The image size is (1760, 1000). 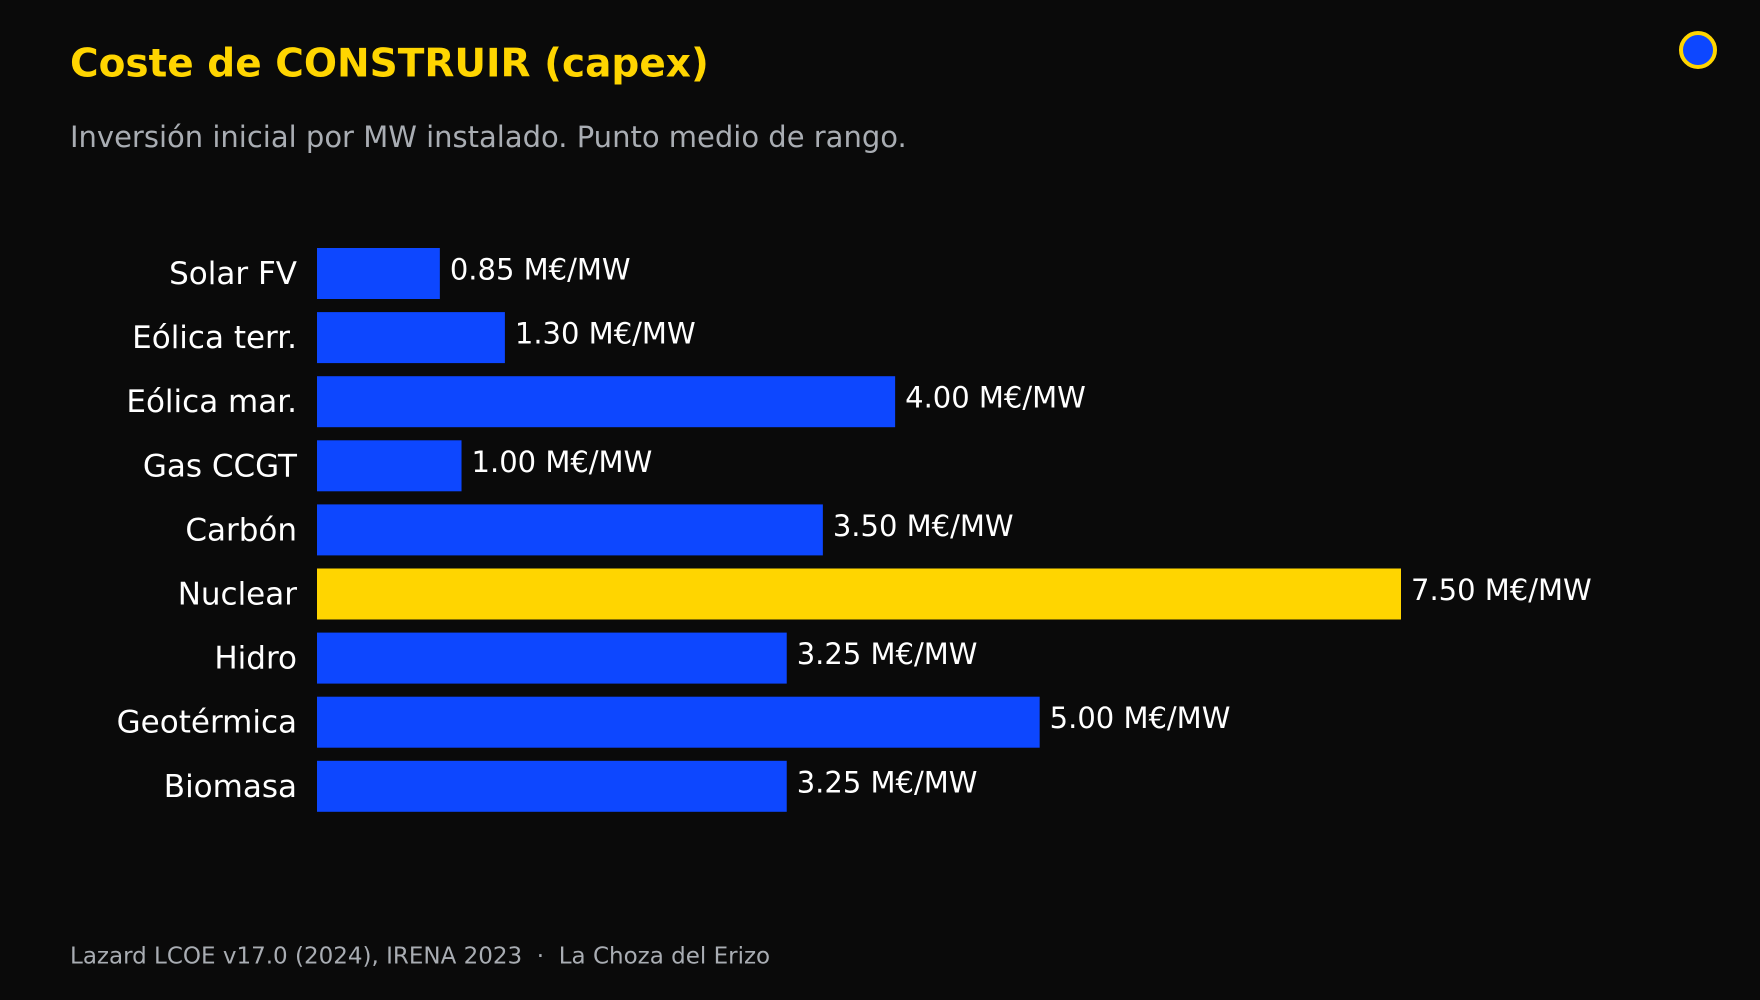 What do you see at coordinates (211, 402) in the screenshot?
I see `y-tick-label: Eólica mar.` at bounding box center [211, 402].